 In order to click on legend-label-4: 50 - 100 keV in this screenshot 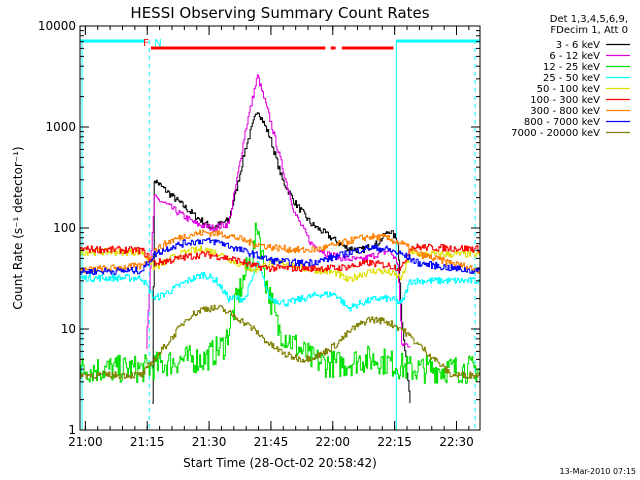, I will do `click(569, 89)`.